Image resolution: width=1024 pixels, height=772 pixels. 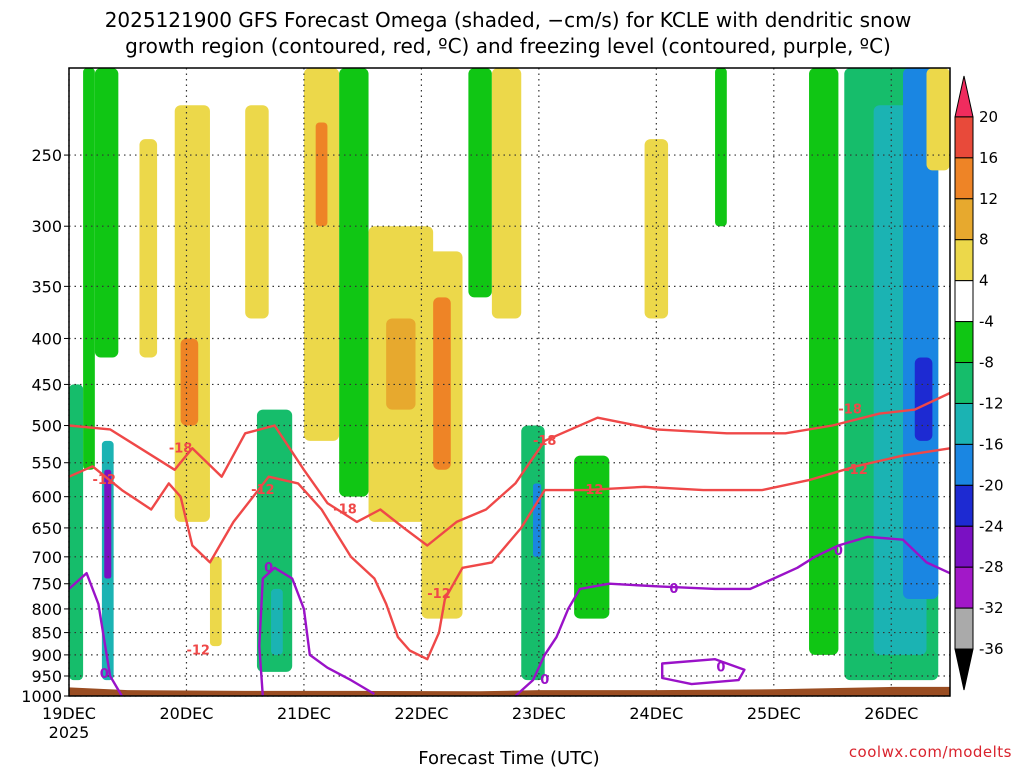 I want to click on x-tick-label: 25DEC, so click(x=774, y=713).